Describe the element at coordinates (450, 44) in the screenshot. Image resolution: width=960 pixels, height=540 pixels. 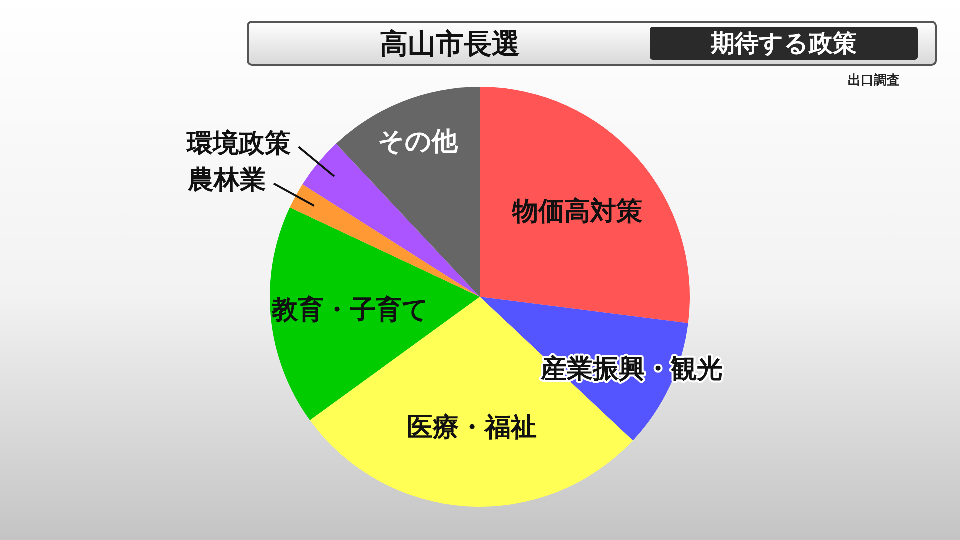
I see `chart-title: 高山市長選` at that location.